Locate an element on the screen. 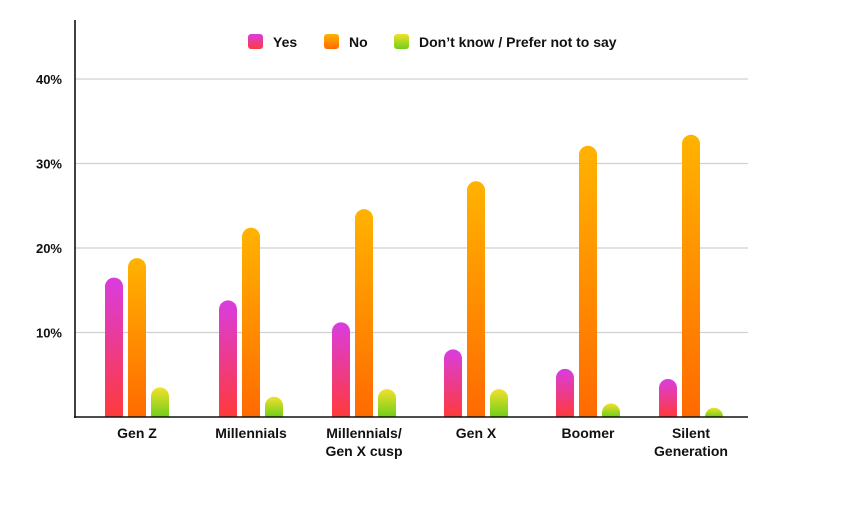 The image size is (850, 505). x-tick-label: Generation is located at coordinates (691, 451).